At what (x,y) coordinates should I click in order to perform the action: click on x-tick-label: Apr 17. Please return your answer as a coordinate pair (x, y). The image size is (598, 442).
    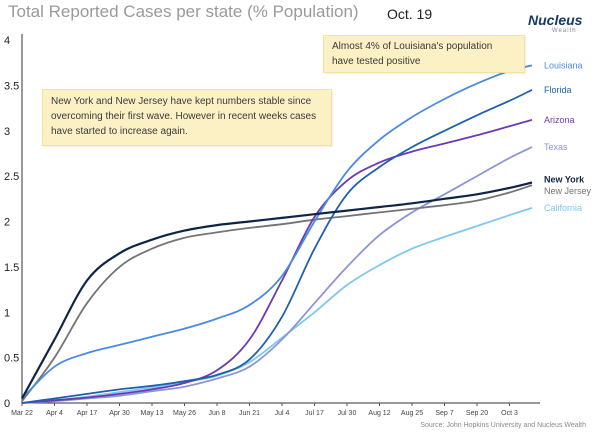
    Looking at the image, I should click on (87, 413).